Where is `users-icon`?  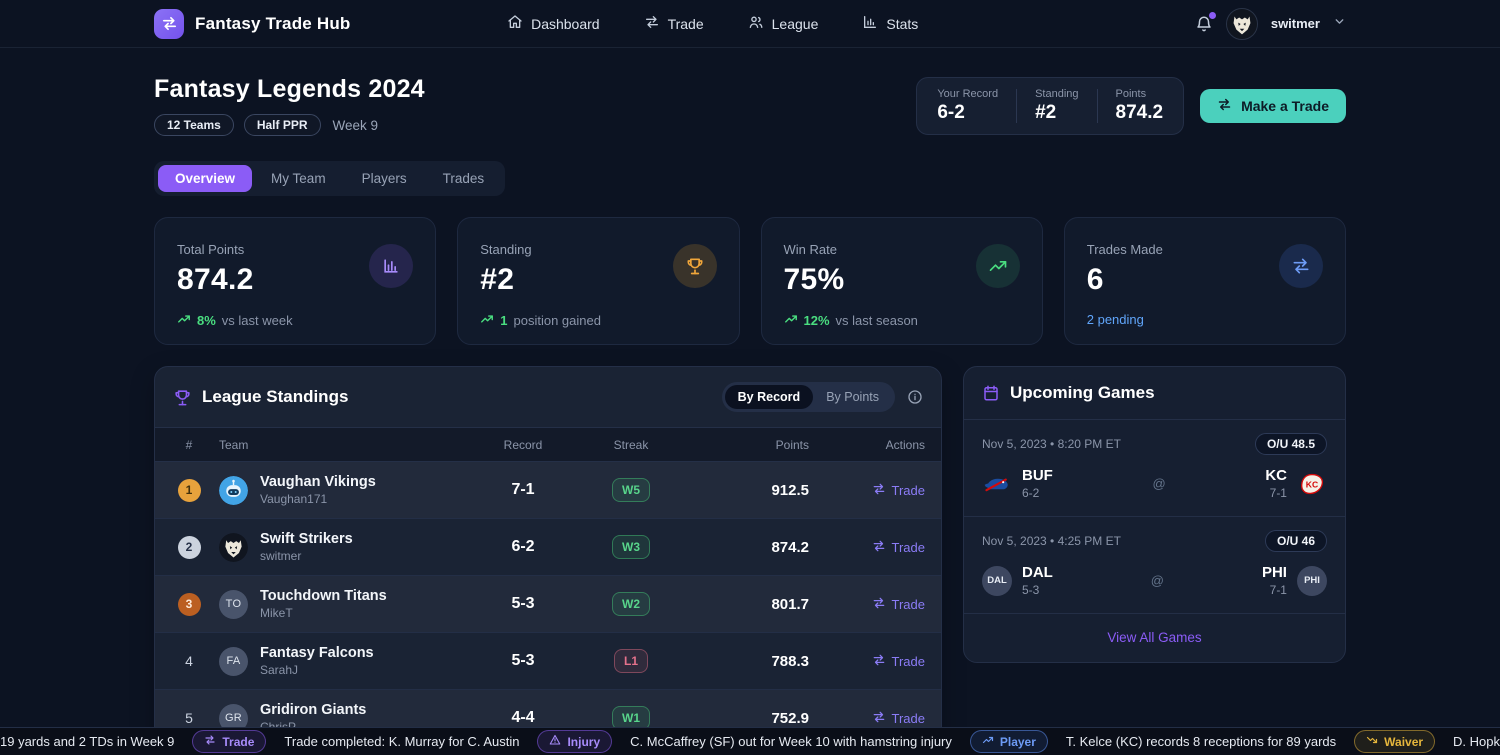
users-icon is located at coordinates (756, 23).